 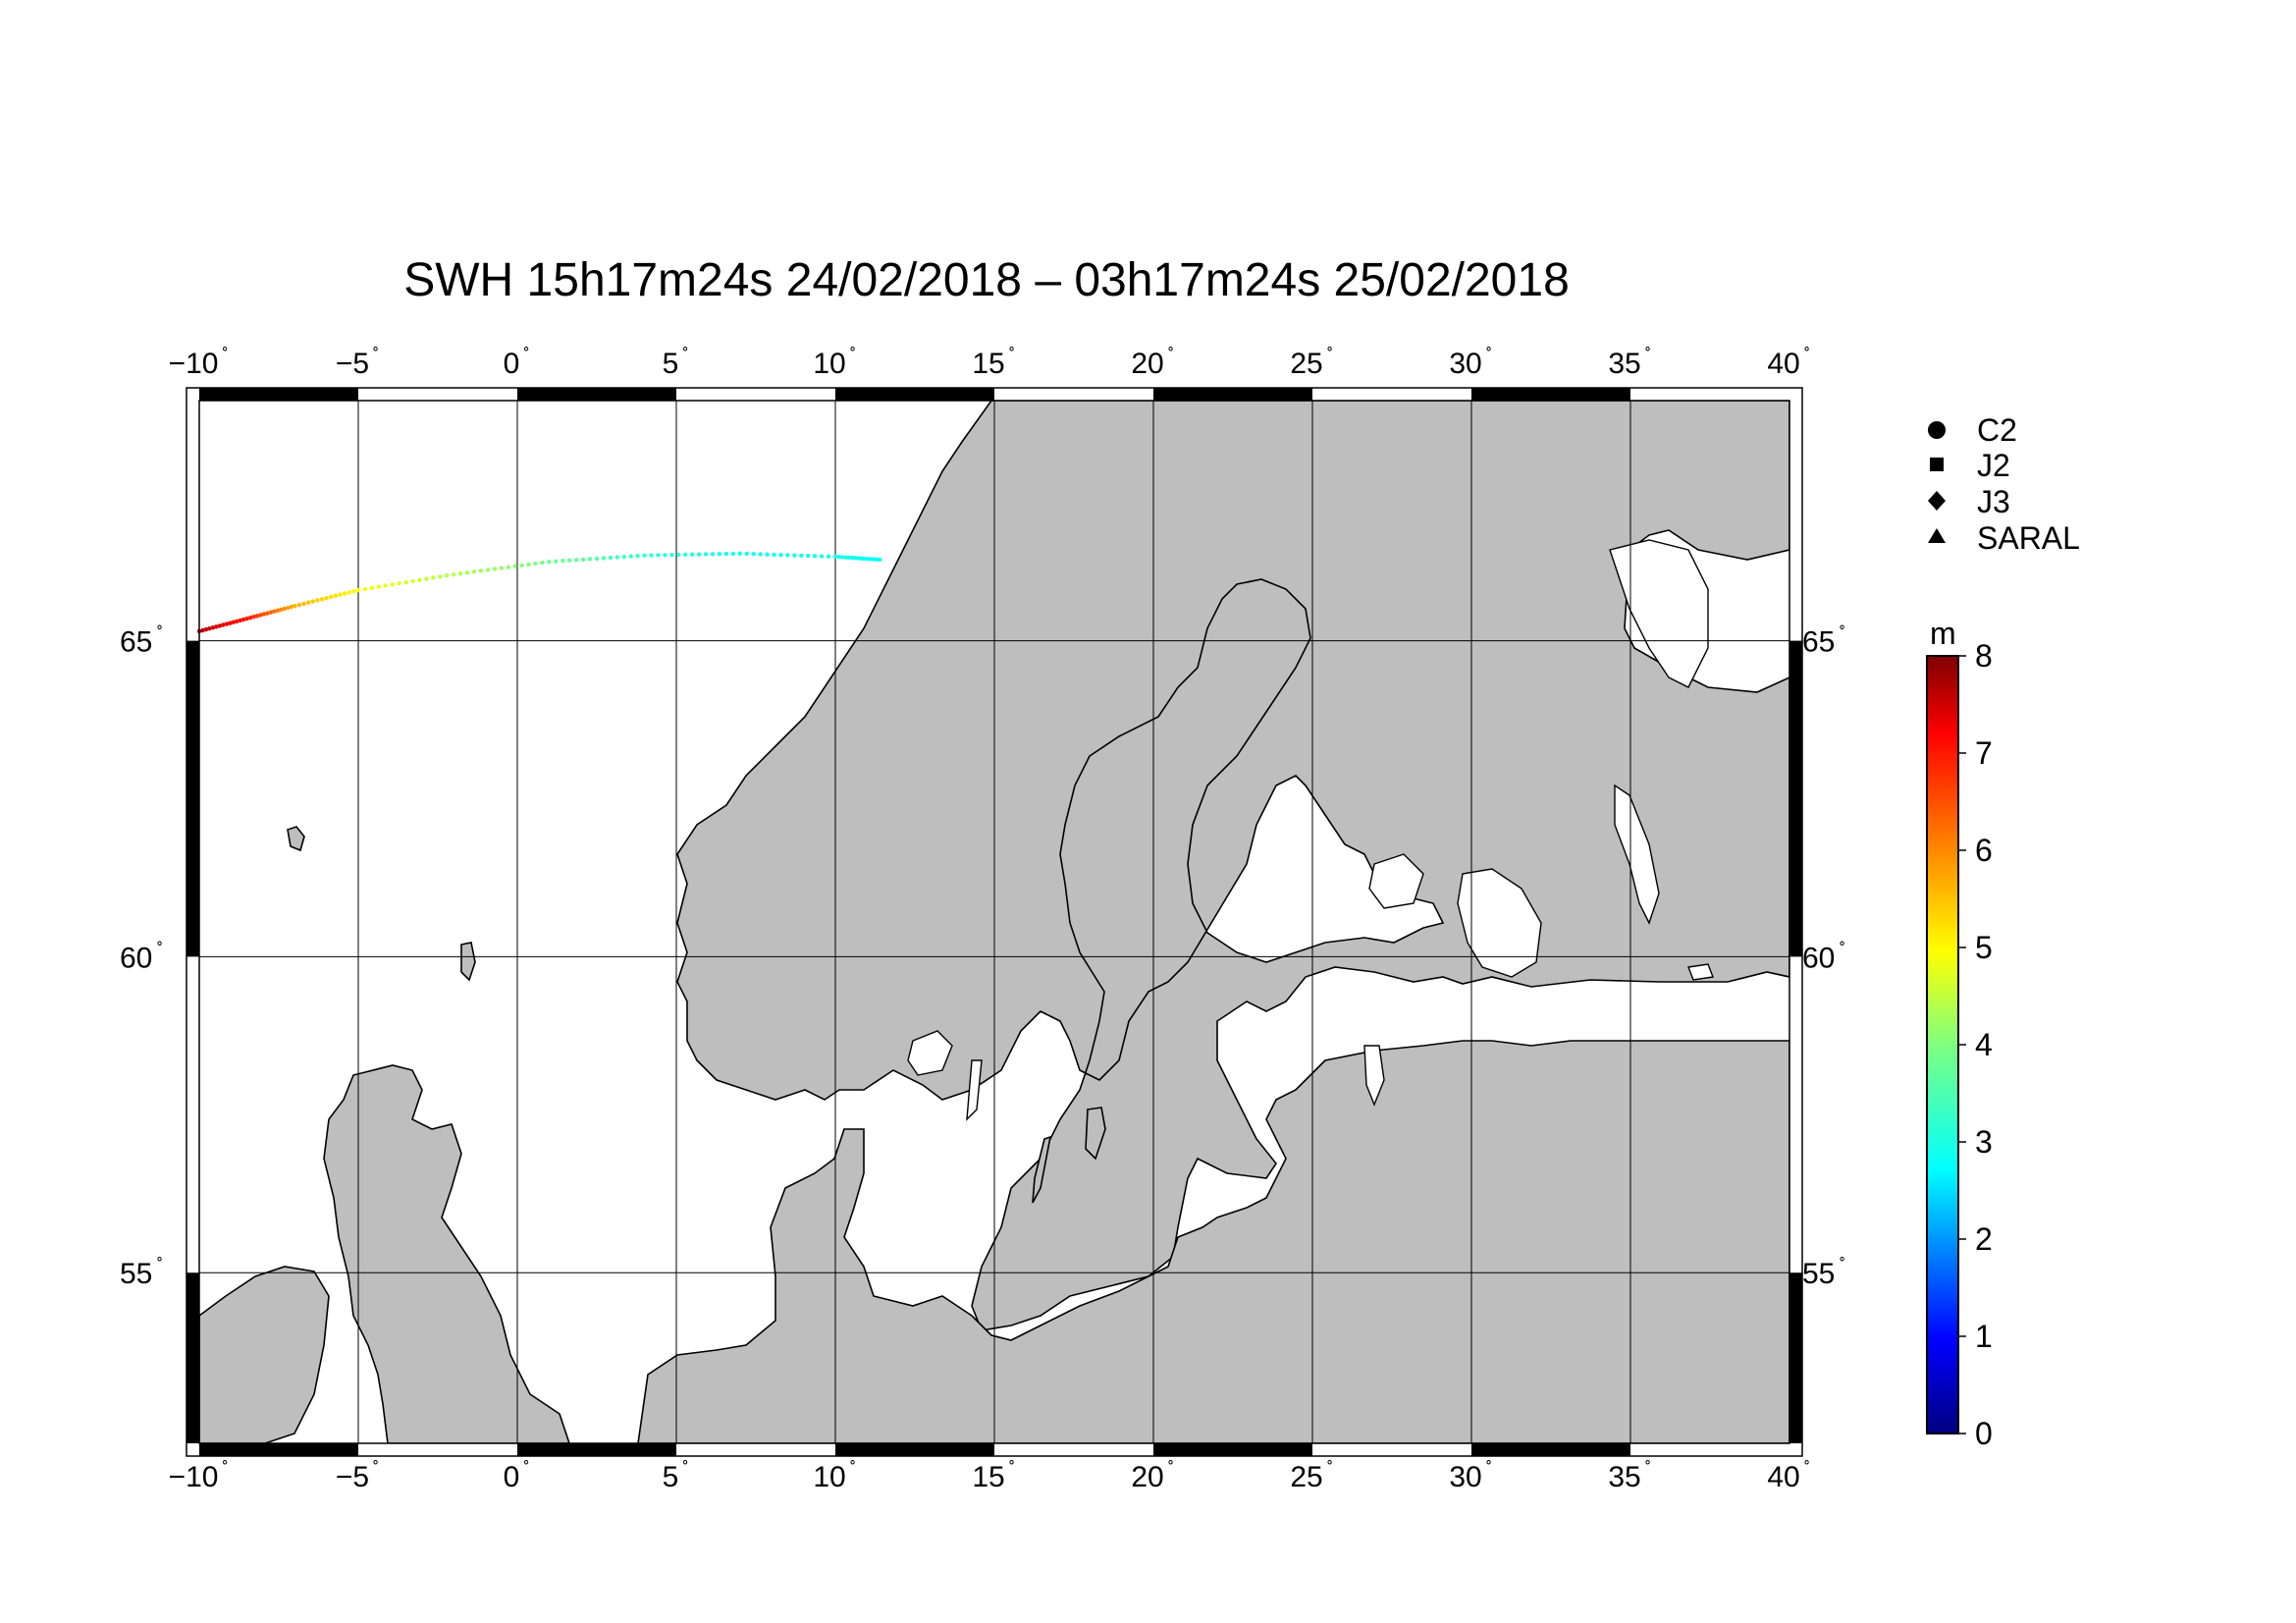 I want to click on legend-label-j3: J3, so click(x=1993, y=501).